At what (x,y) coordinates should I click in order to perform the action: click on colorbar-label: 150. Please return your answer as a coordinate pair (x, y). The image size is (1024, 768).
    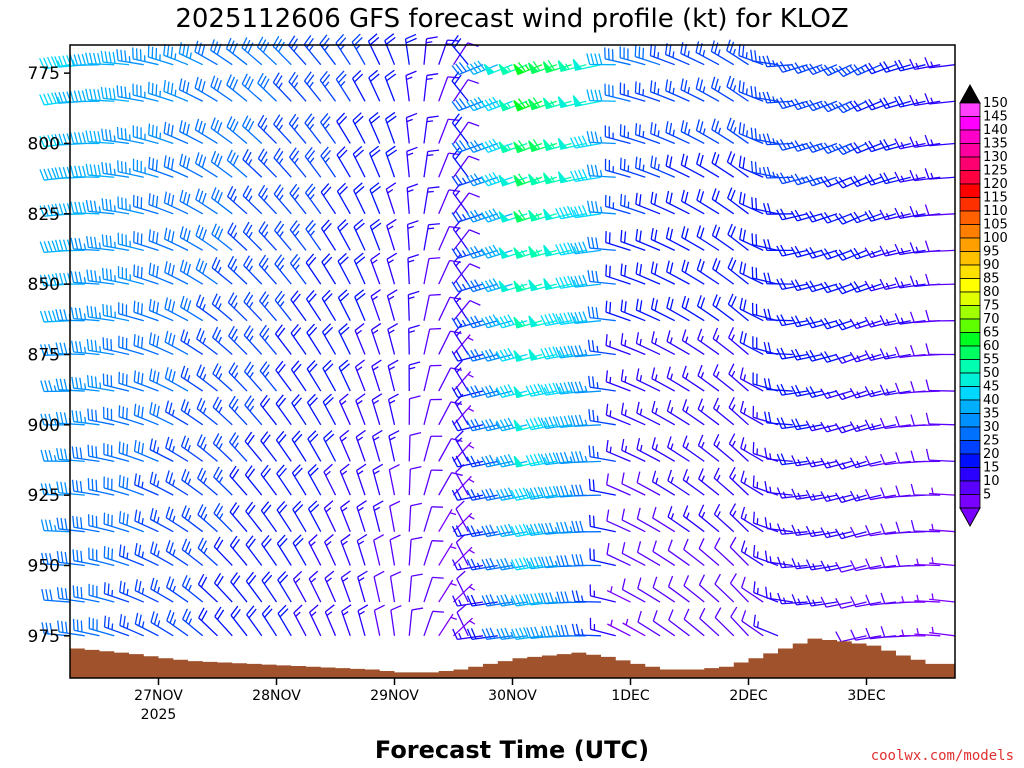
    Looking at the image, I should click on (995, 103).